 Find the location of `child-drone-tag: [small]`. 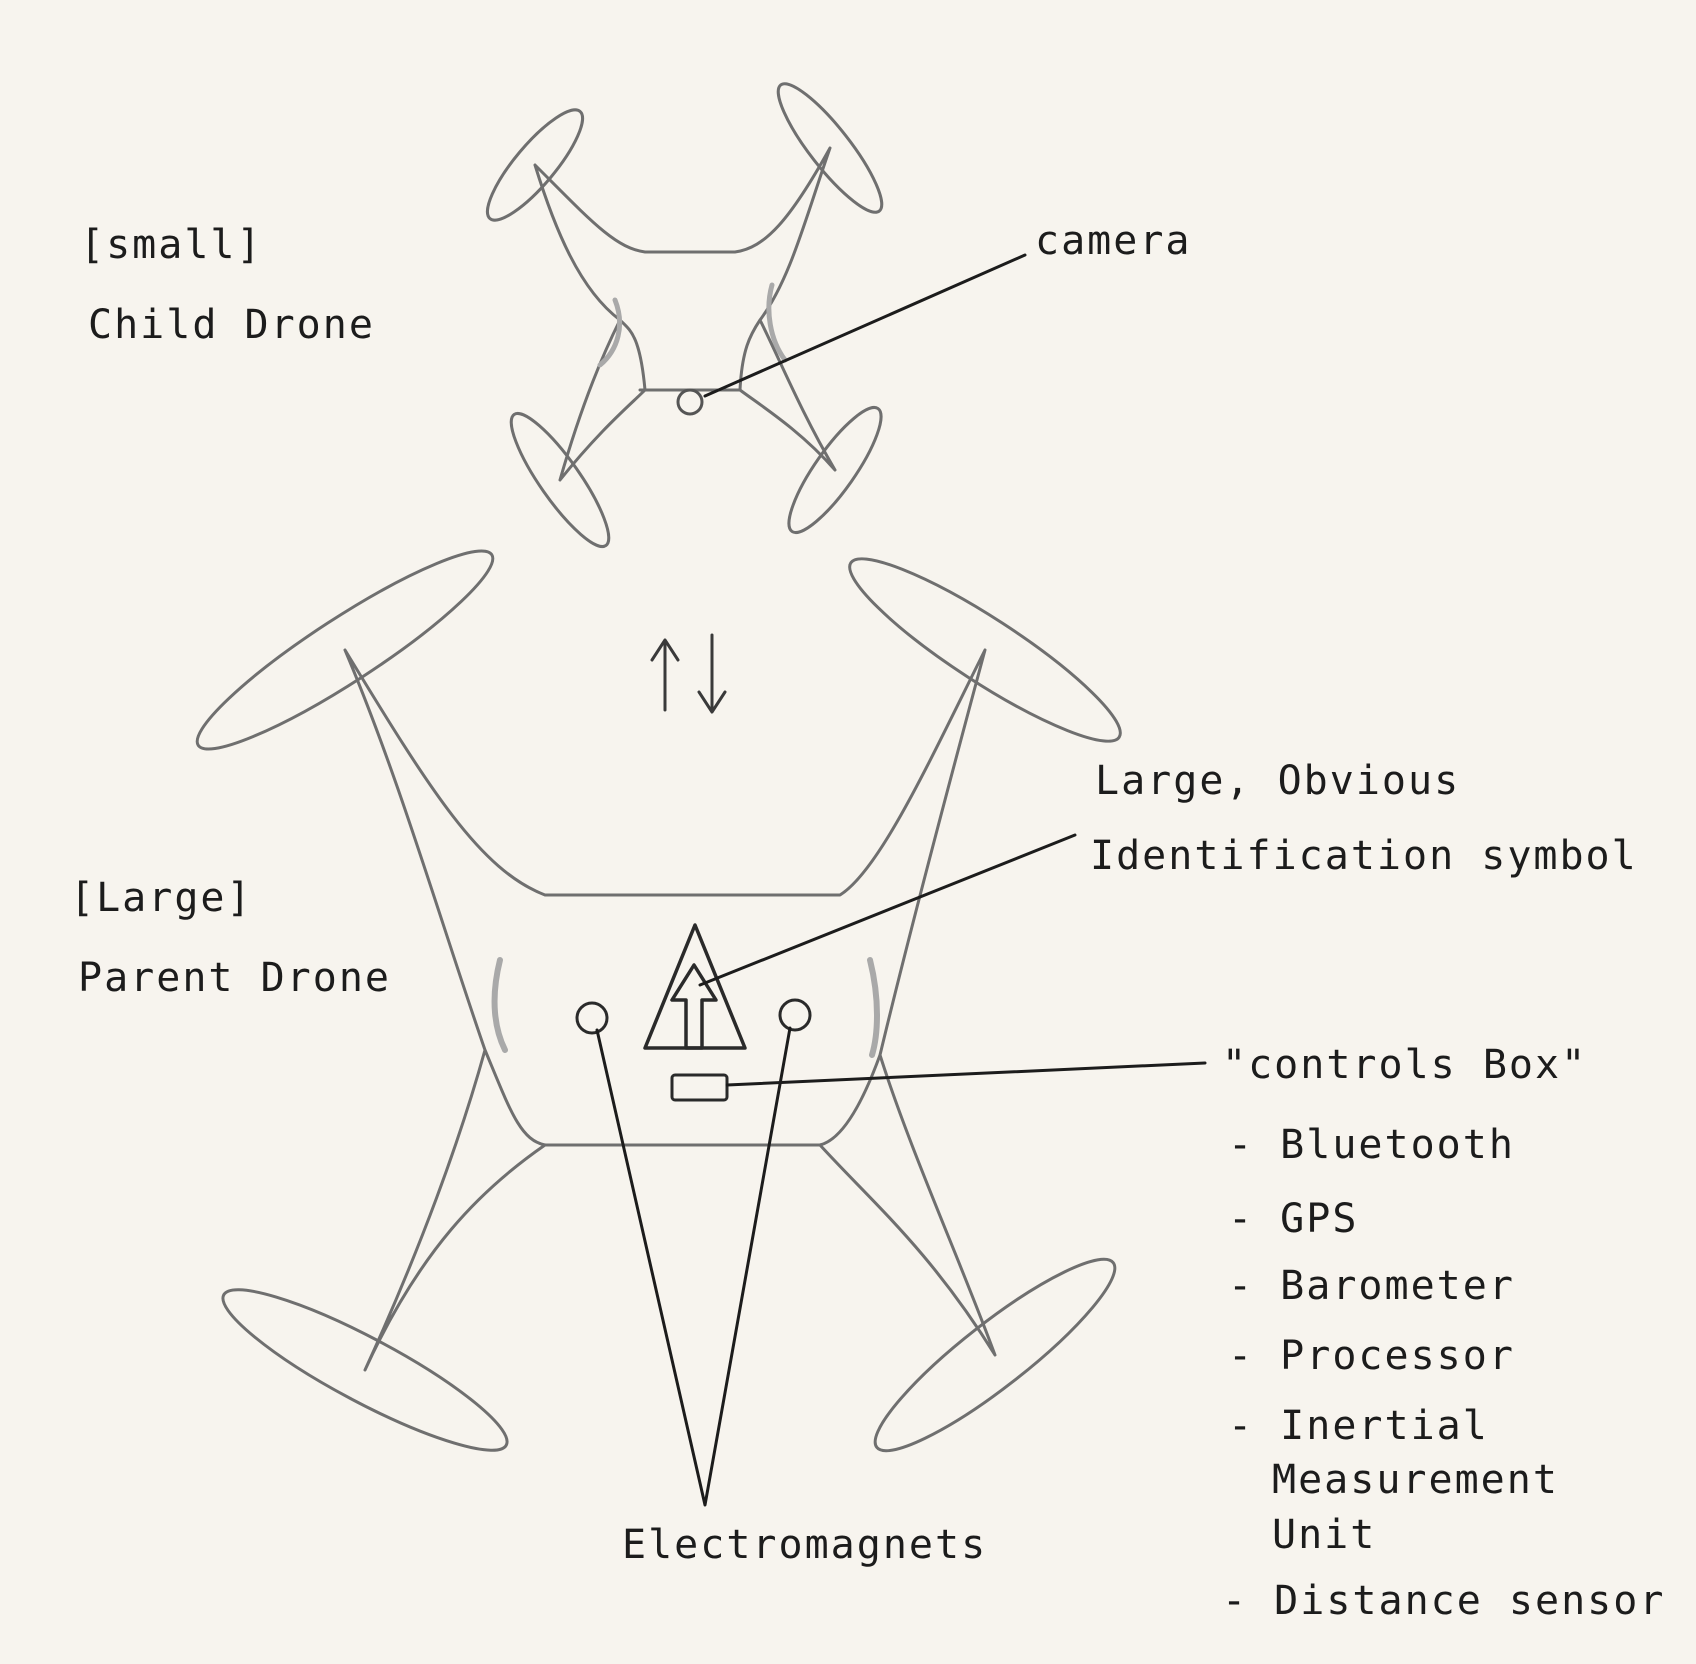

child-drone-tag: [small] is located at coordinates (171, 245).